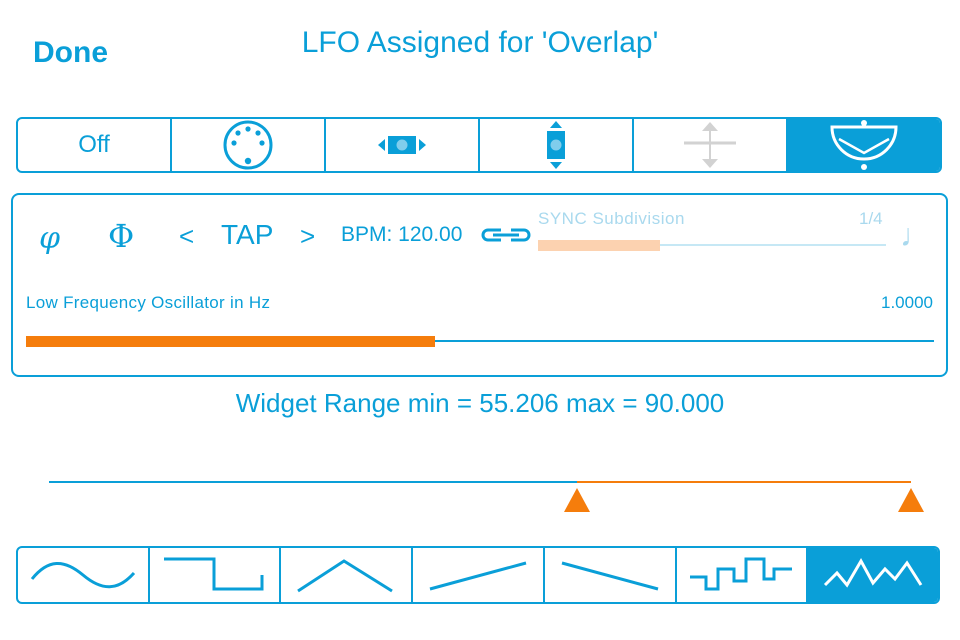  Describe the element at coordinates (148, 302) in the screenshot. I see `frequency-label: Low Frequency Oscillator in Hz` at that location.